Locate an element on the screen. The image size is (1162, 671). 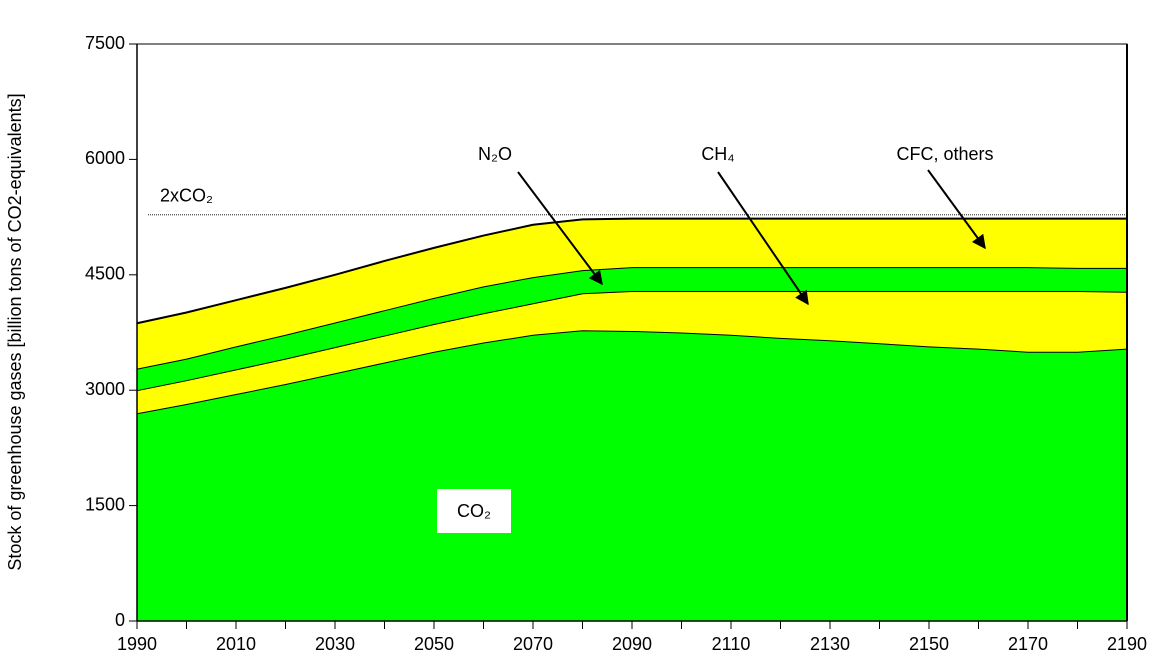
x-tick-label: 2050 is located at coordinates (434, 644).